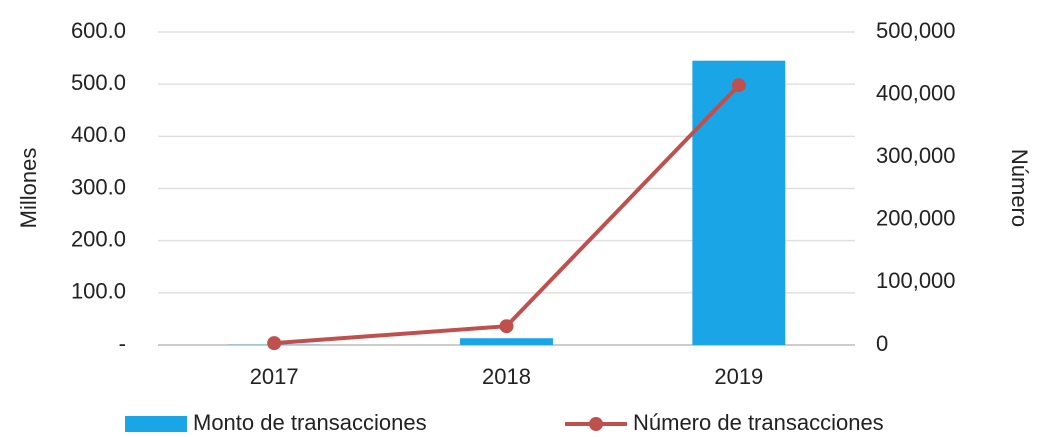 The image size is (1039, 437). I want to click on legend-label: Monto de transacciones, so click(310, 422).